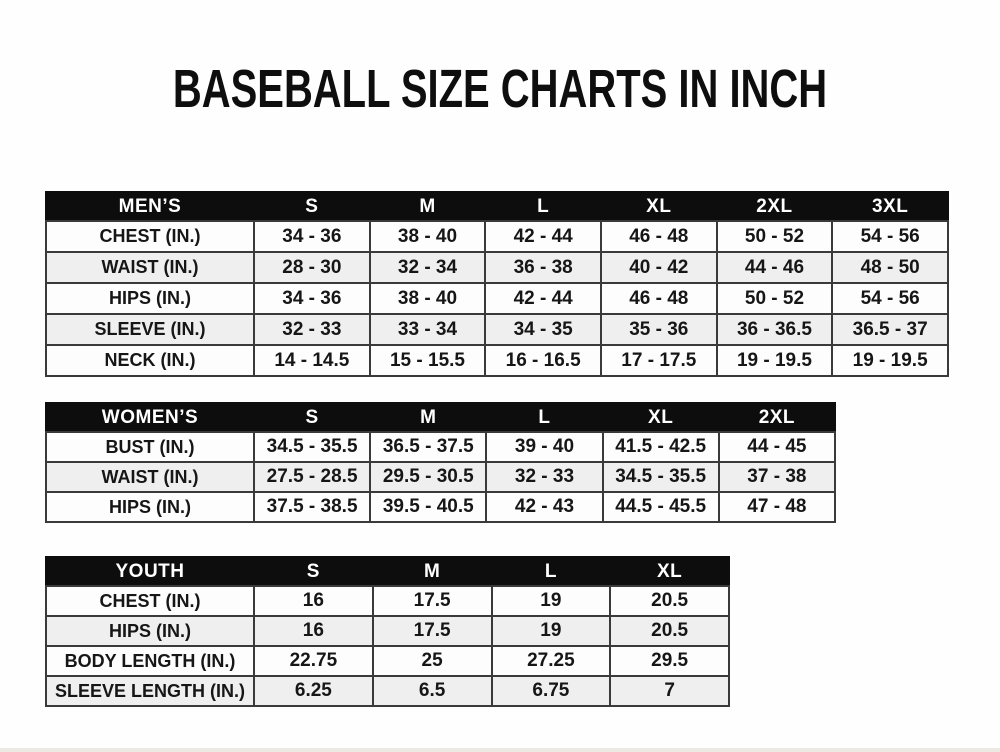 The width and height of the screenshot is (1000, 752). I want to click on youth-size-cell: 17.5, so click(432, 631).